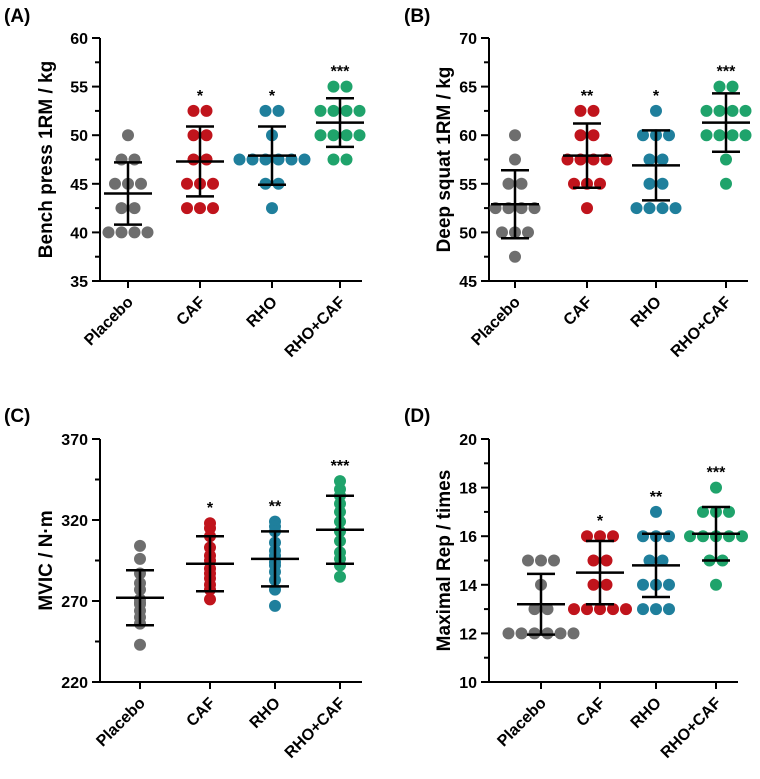  I want to click on panel-label: (D), so click(417, 416).